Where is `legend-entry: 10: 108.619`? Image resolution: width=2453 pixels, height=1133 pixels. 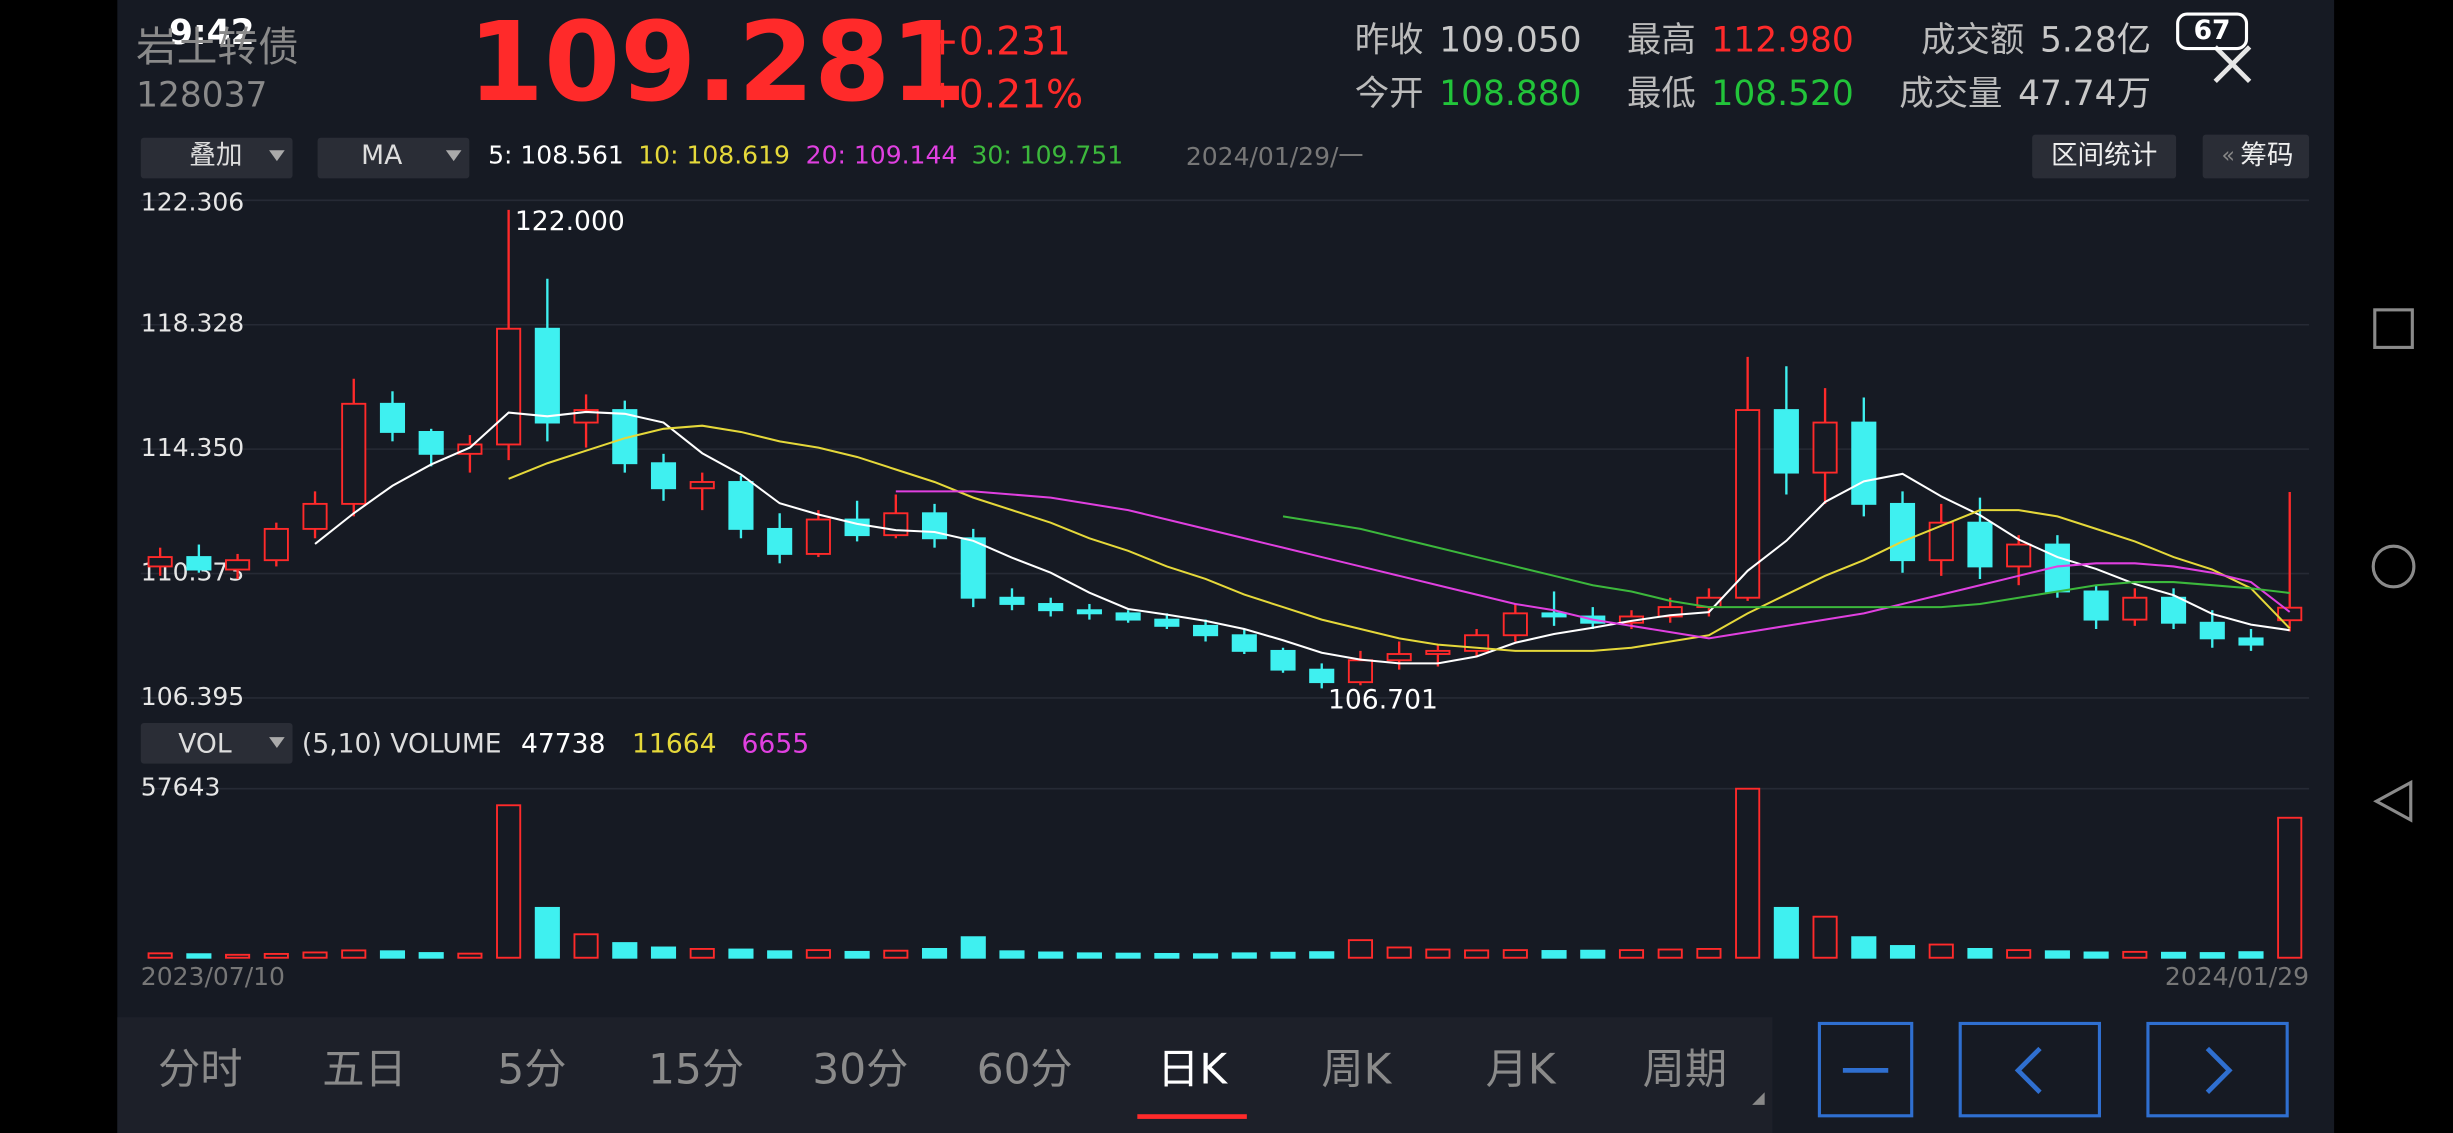 legend-entry: 10: 108.619 is located at coordinates (714, 154).